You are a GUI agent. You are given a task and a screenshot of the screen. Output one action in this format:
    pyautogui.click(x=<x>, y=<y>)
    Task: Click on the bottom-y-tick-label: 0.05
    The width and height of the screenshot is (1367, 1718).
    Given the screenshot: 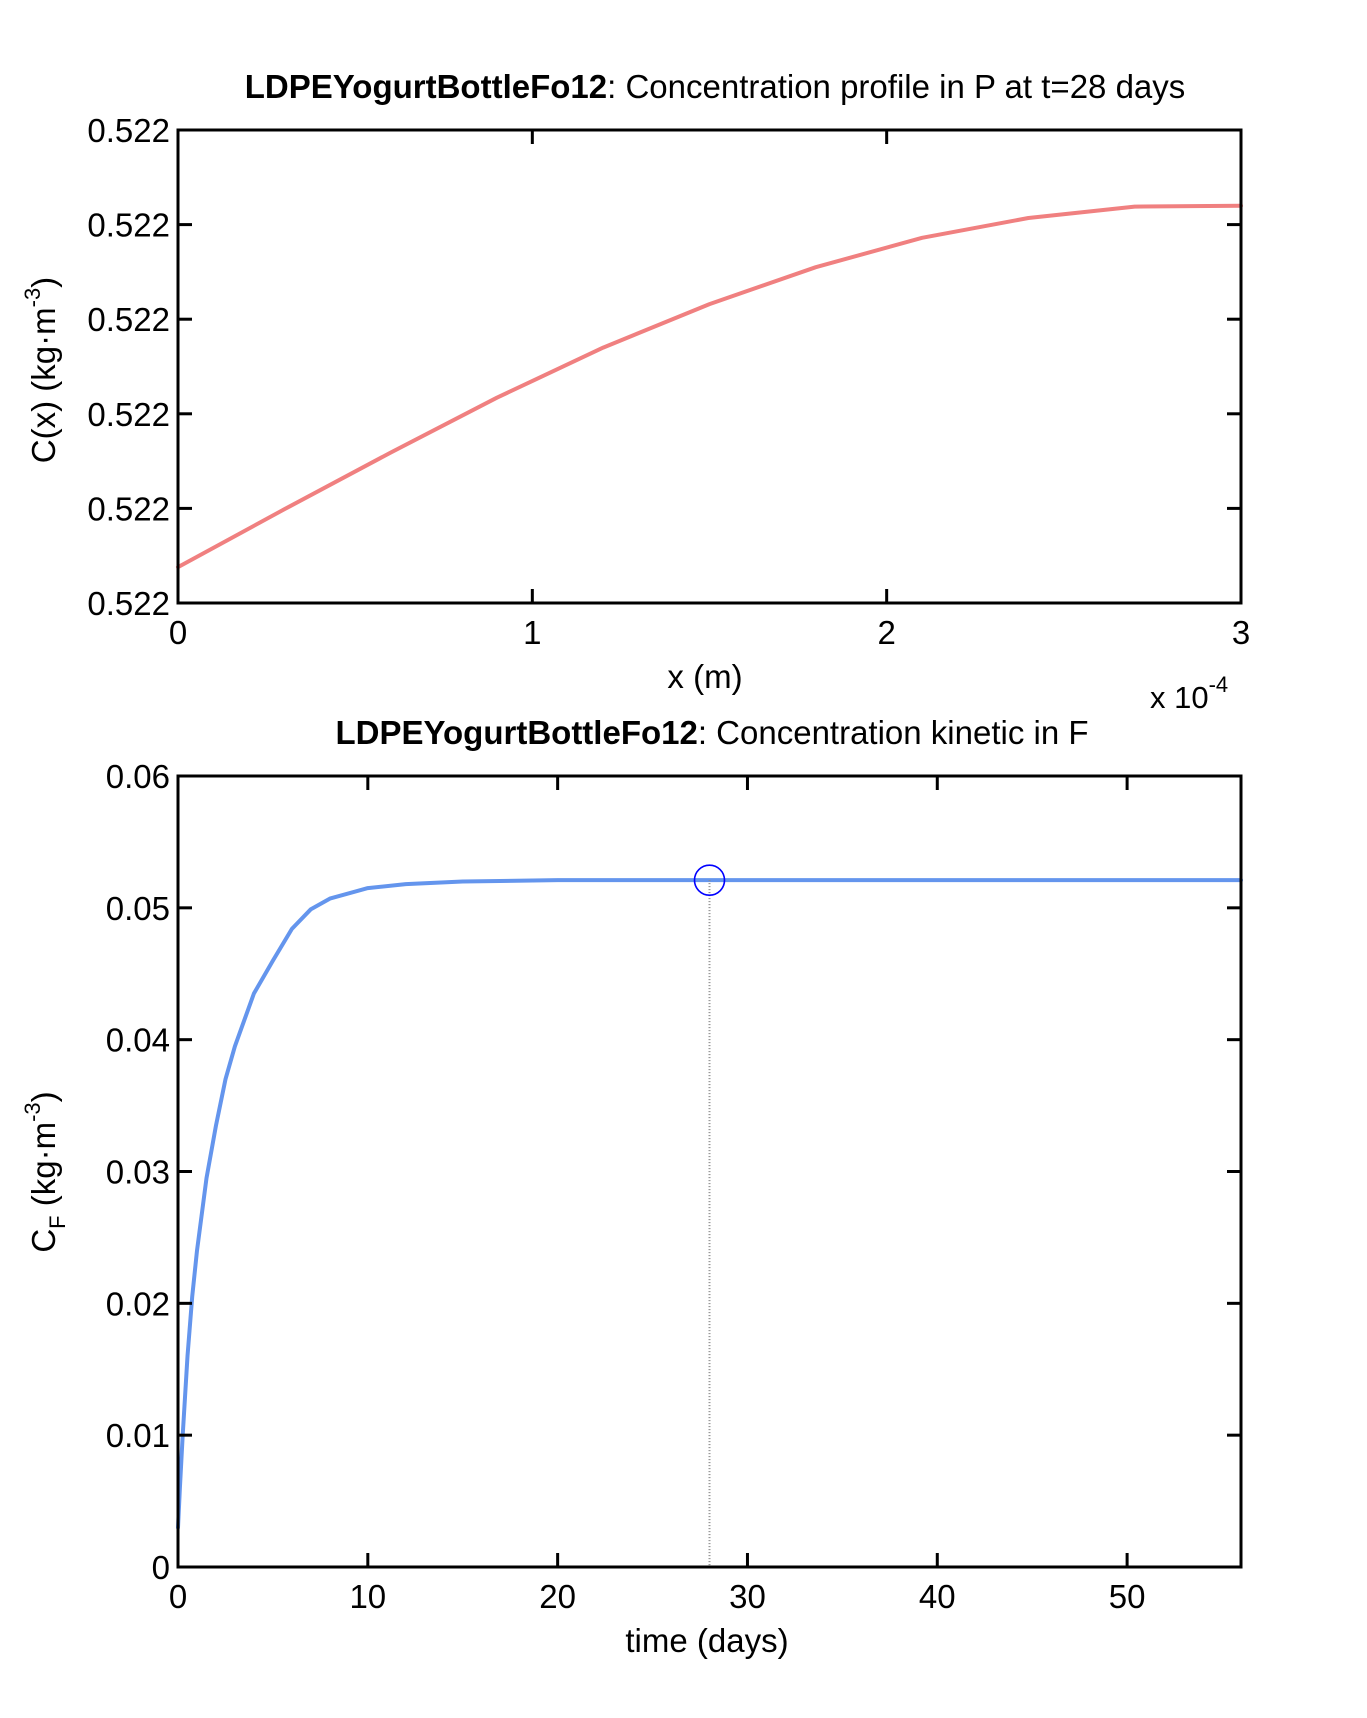 What is the action you would take?
    pyautogui.click(x=138, y=908)
    